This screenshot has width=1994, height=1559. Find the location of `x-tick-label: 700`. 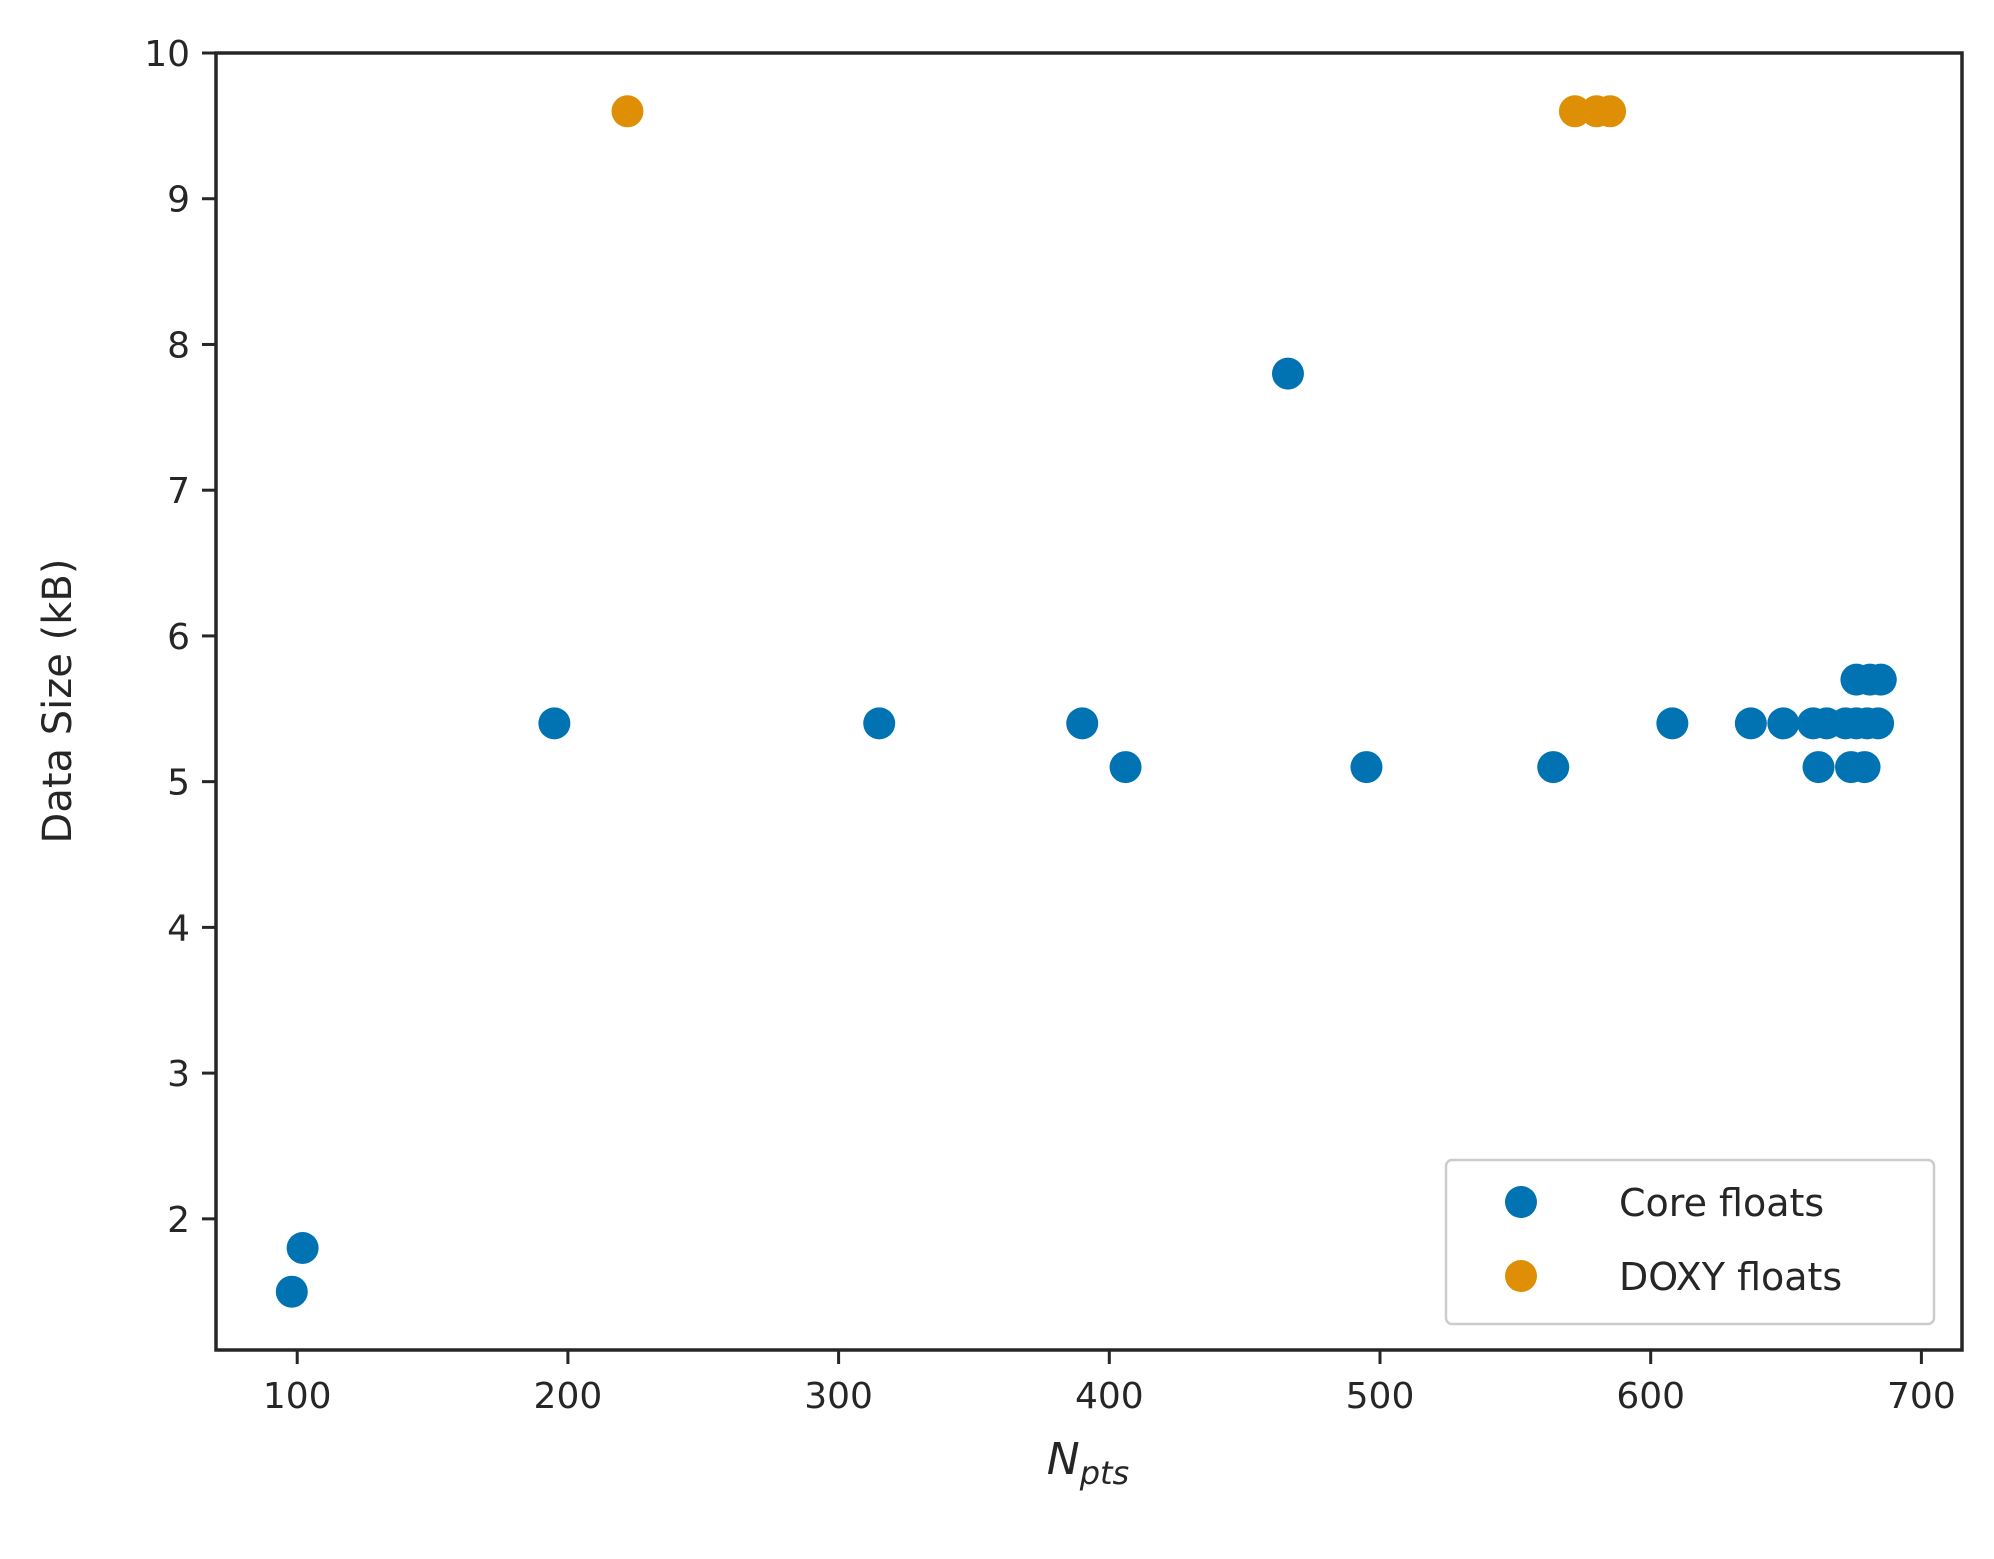

x-tick-label: 700 is located at coordinates (1921, 1396).